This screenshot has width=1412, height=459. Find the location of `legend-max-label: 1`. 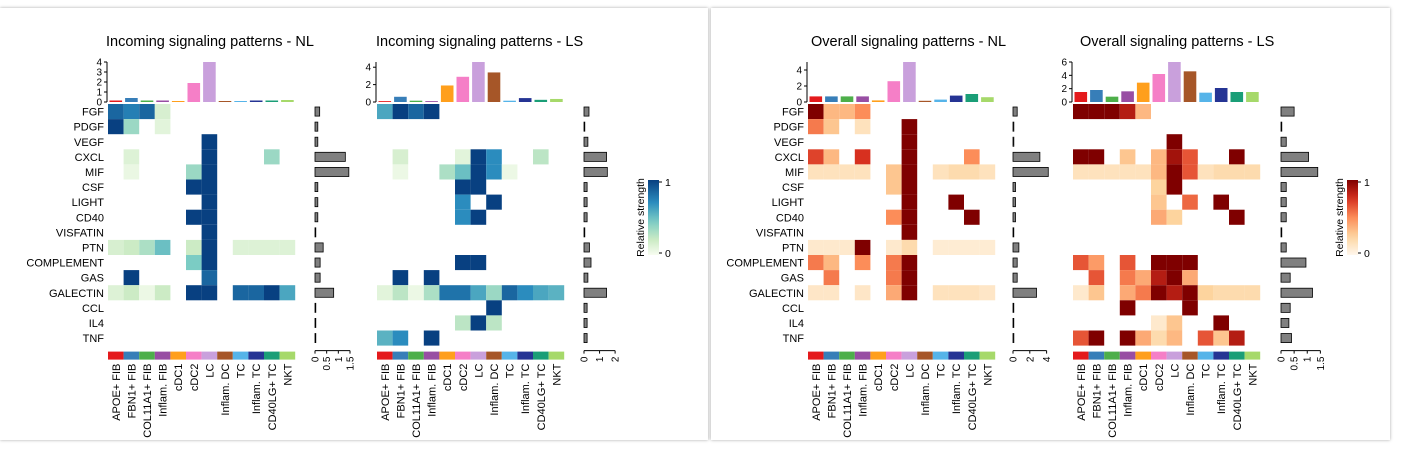

legend-max-label: 1 is located at coordinates (668, 183).